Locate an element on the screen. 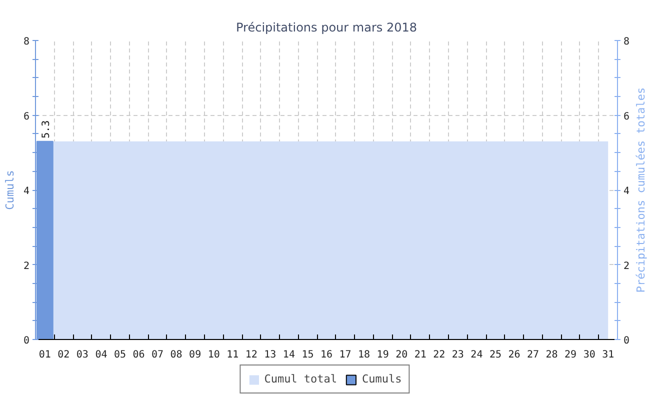  x-tick-label: 16 is located at coordinates (326, 355).